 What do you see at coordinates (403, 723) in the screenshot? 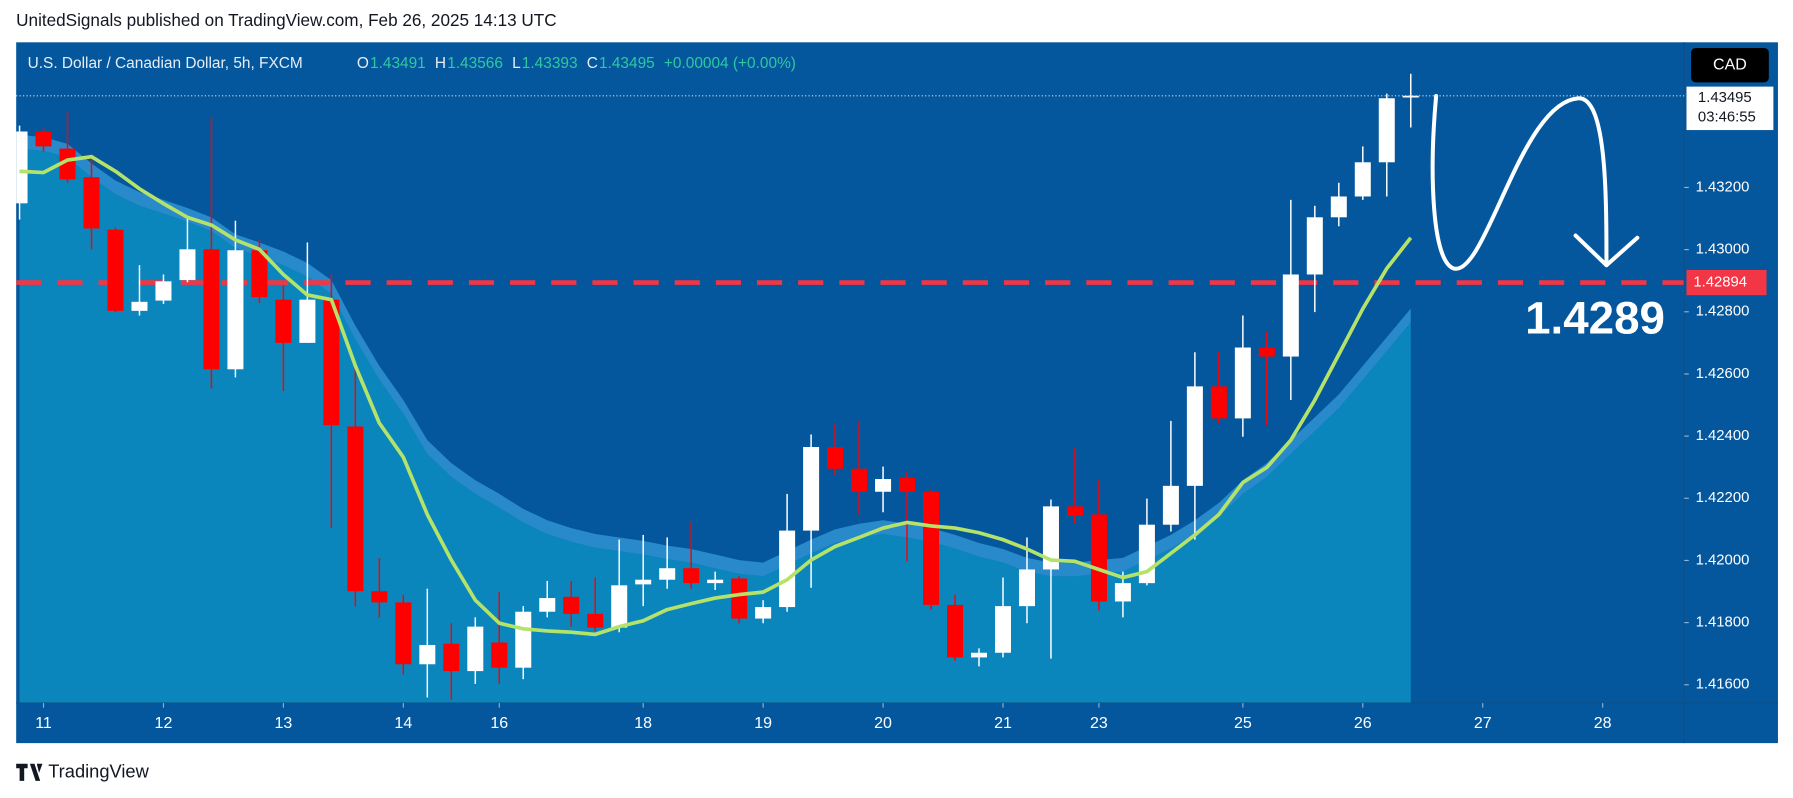
I see `x-tick-label: 14` at bounding box center [403, 723].